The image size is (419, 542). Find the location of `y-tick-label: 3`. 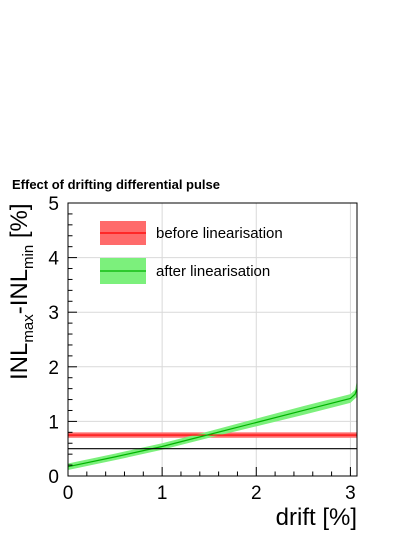

y-tick-label: 3 is located at coordinates (53, 313).